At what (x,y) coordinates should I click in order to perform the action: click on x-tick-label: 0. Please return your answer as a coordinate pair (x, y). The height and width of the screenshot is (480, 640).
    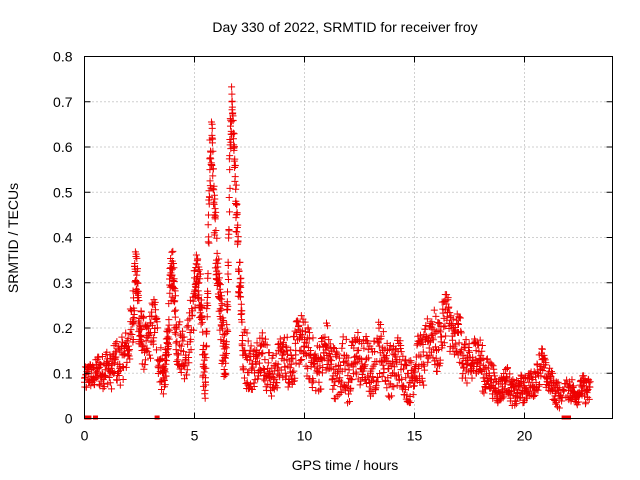
    Looking at the image, I should click on (85, 436).